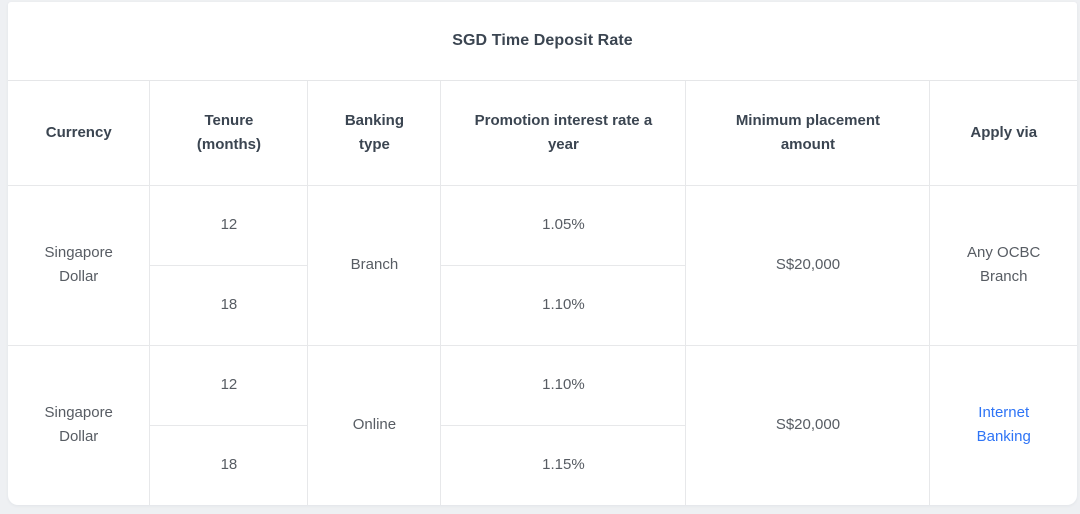 This screenshot has width=1080, height=514. I want to click on cell-min-amount-online: S$20,000, so click(808, 424).